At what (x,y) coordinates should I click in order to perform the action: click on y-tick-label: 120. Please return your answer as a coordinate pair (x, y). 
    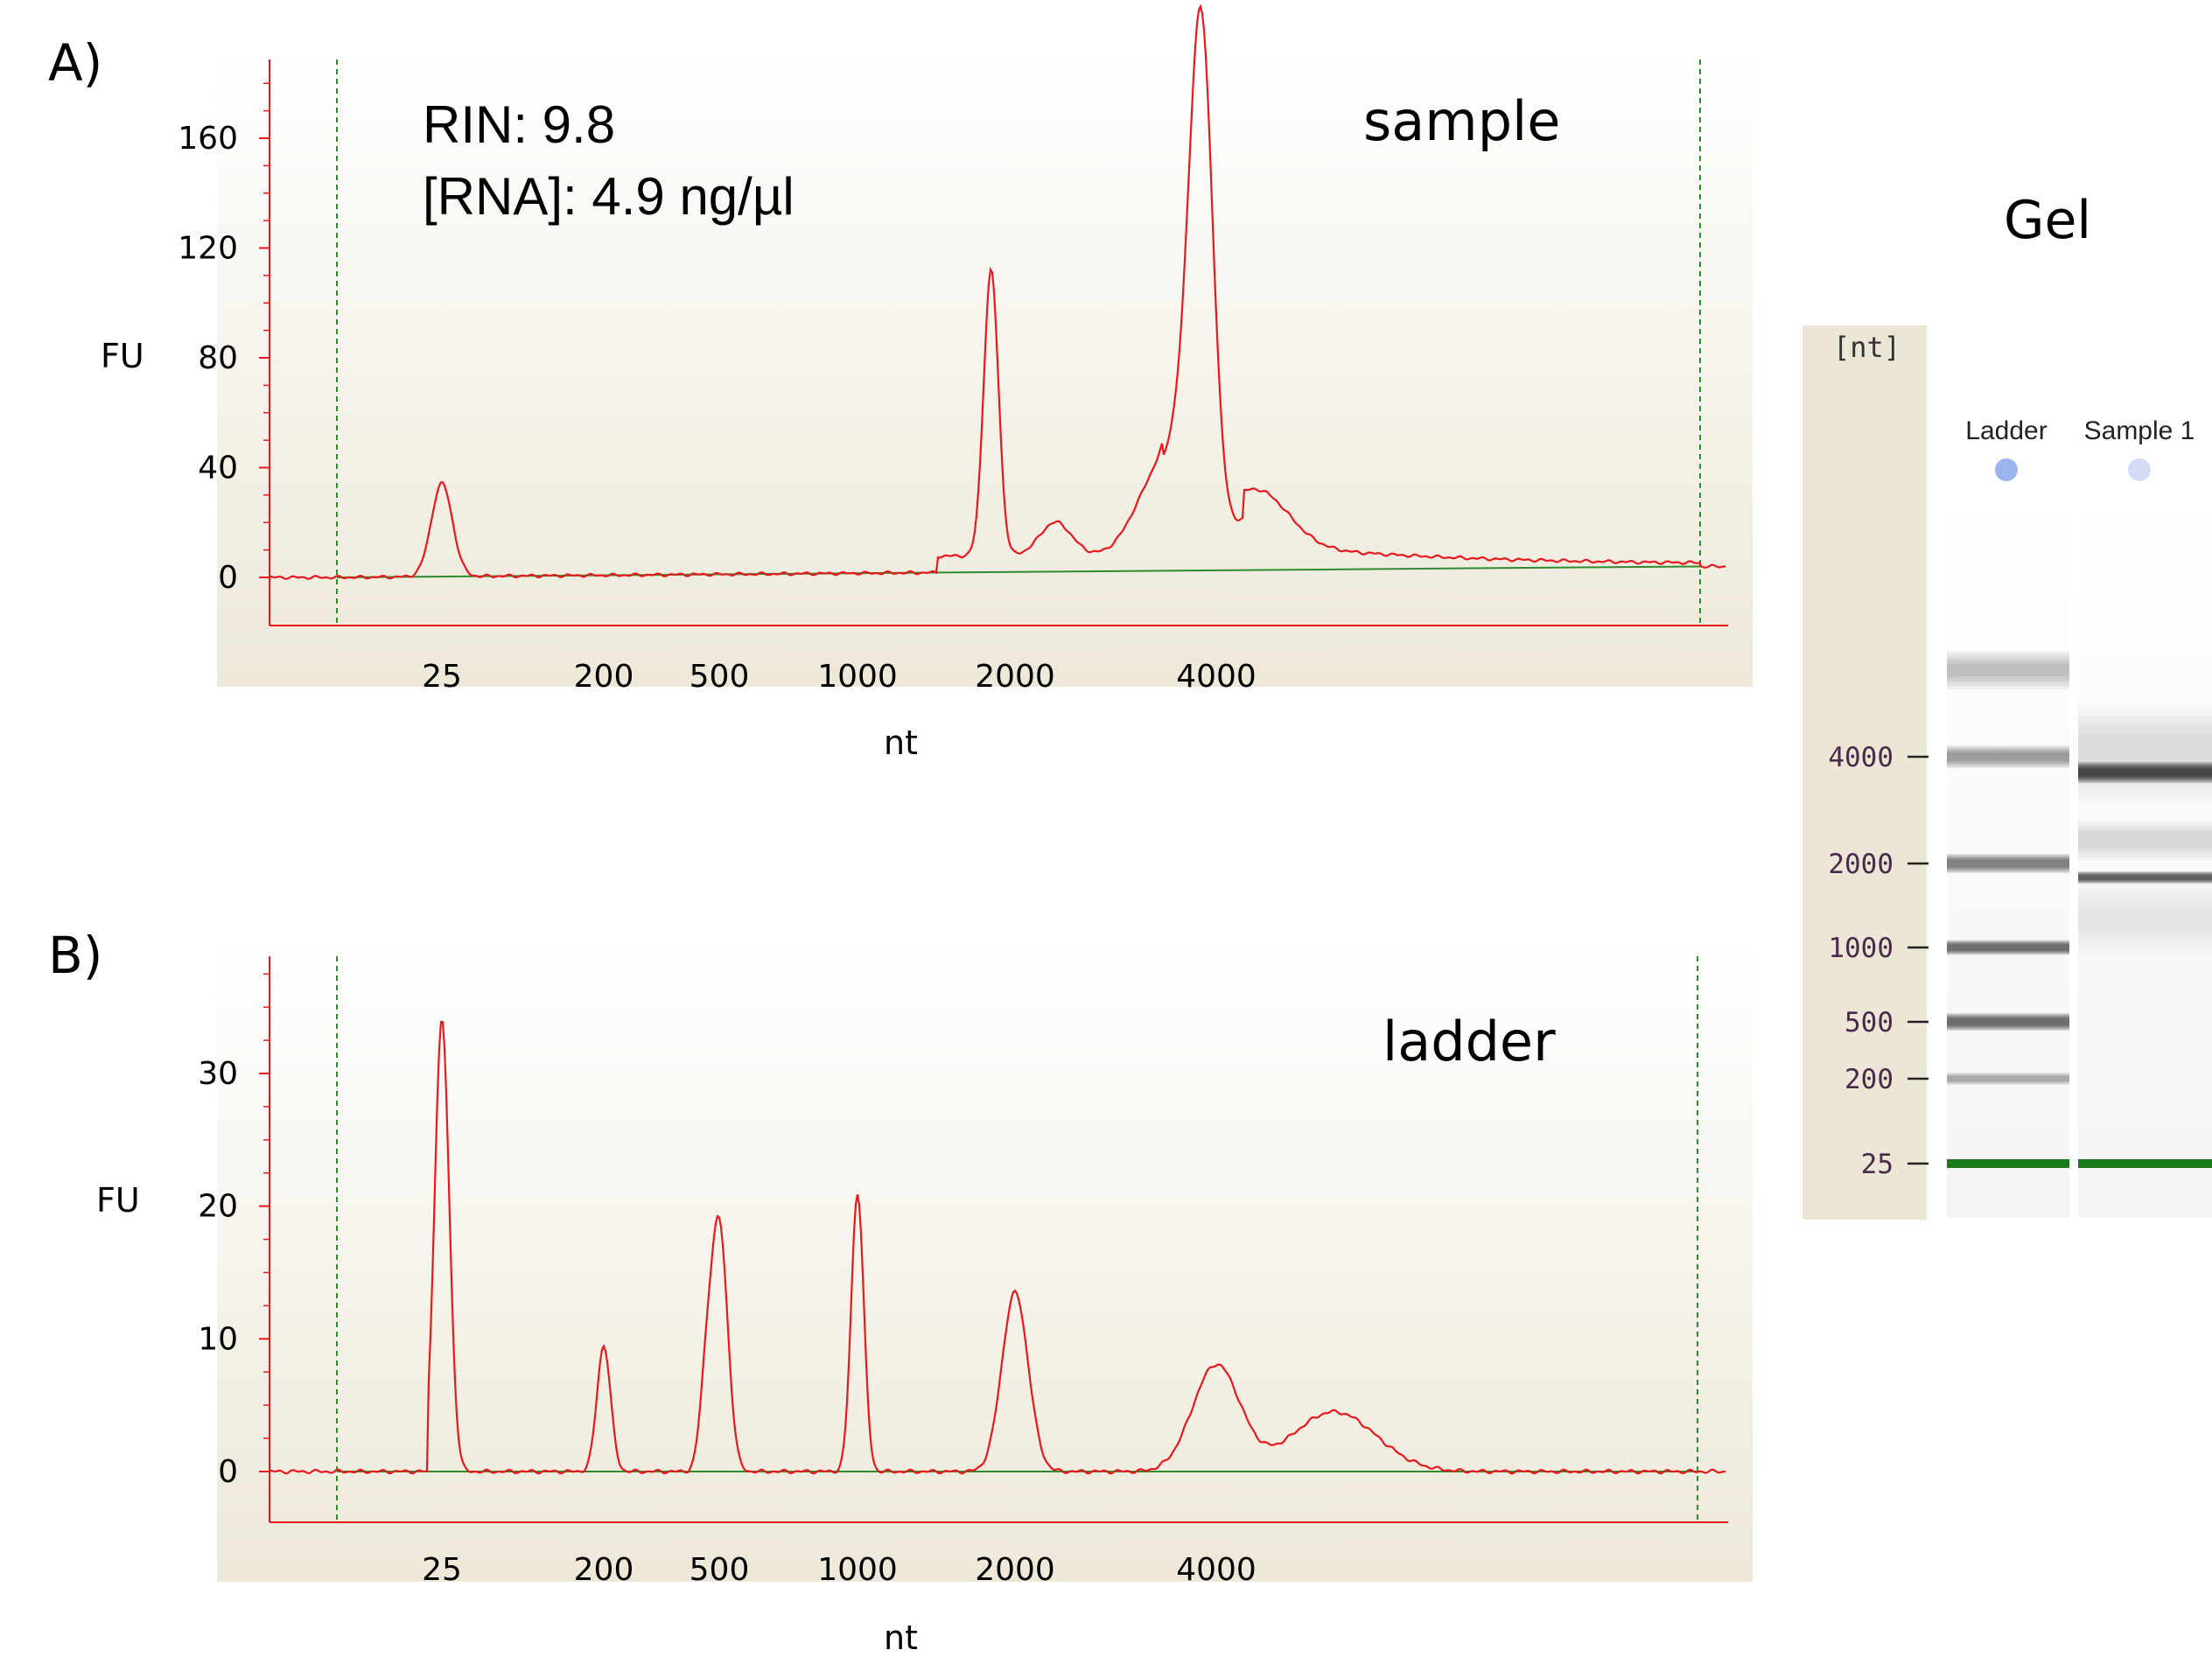
    Looking at the image, I should click on (208, 249).